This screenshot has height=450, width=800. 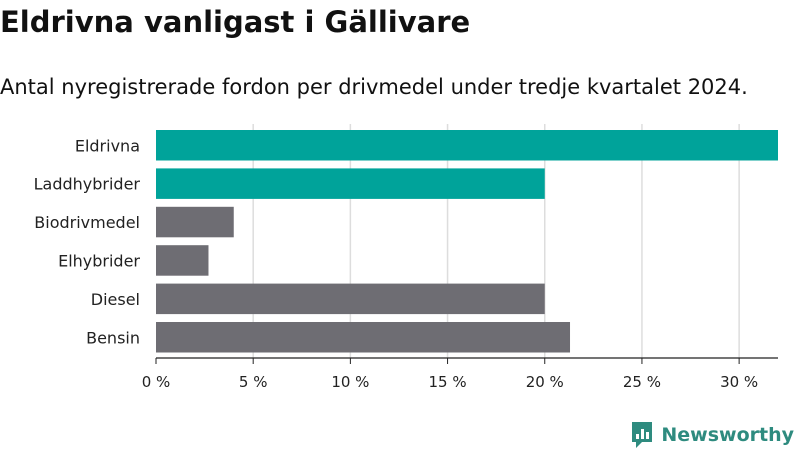 What do you see at coordinates (642, 382) in the screenshot?
I see `x-tick-label: 25 %` at bounding box center [642, 382].